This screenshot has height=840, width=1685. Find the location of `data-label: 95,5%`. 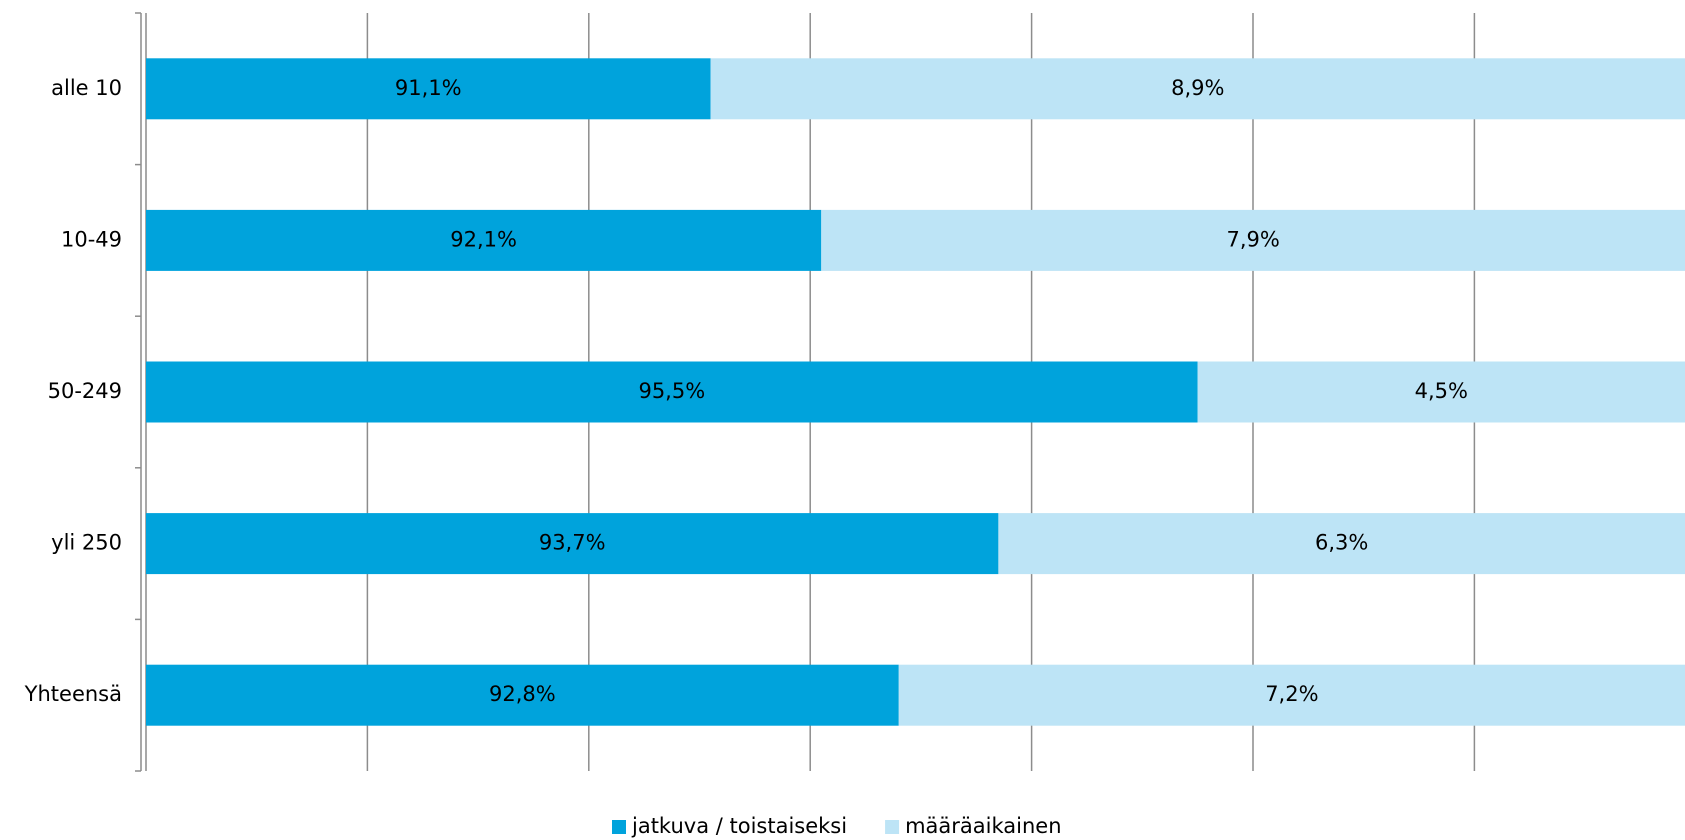

data-label: 95,5% is located at coordinates (671, 391).